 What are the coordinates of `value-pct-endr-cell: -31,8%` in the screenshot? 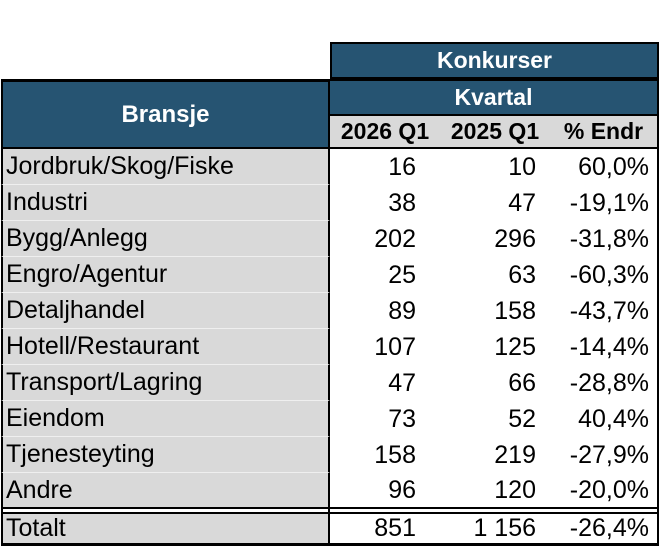 It's located at (609, 238).